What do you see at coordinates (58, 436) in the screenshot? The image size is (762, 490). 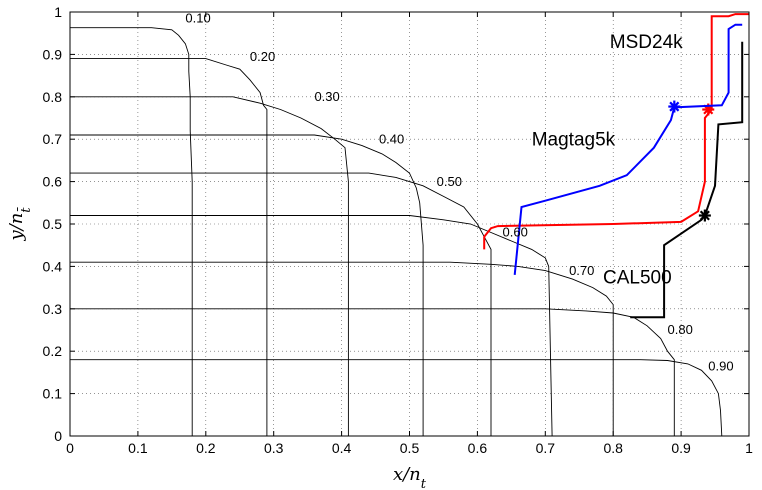 I see `y-tick-label: 0` at bounding box center [58, 436].